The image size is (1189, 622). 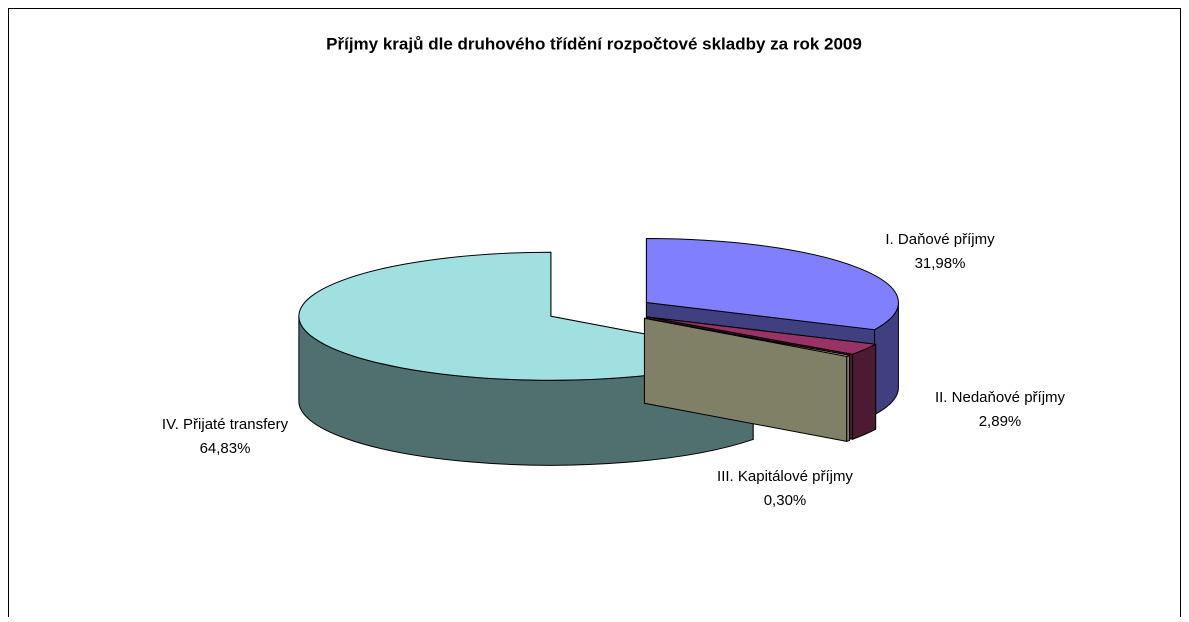 What do you see at coordinates (1000, 421) in the screenshot?
I see `slice-value-label: 2,89%` at bounding box center [1000, 421].